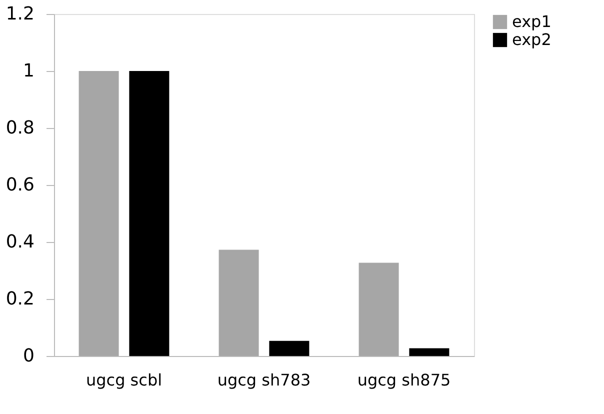  I want to click on x-tick-label: ugcg sh783, so click(264, 380).